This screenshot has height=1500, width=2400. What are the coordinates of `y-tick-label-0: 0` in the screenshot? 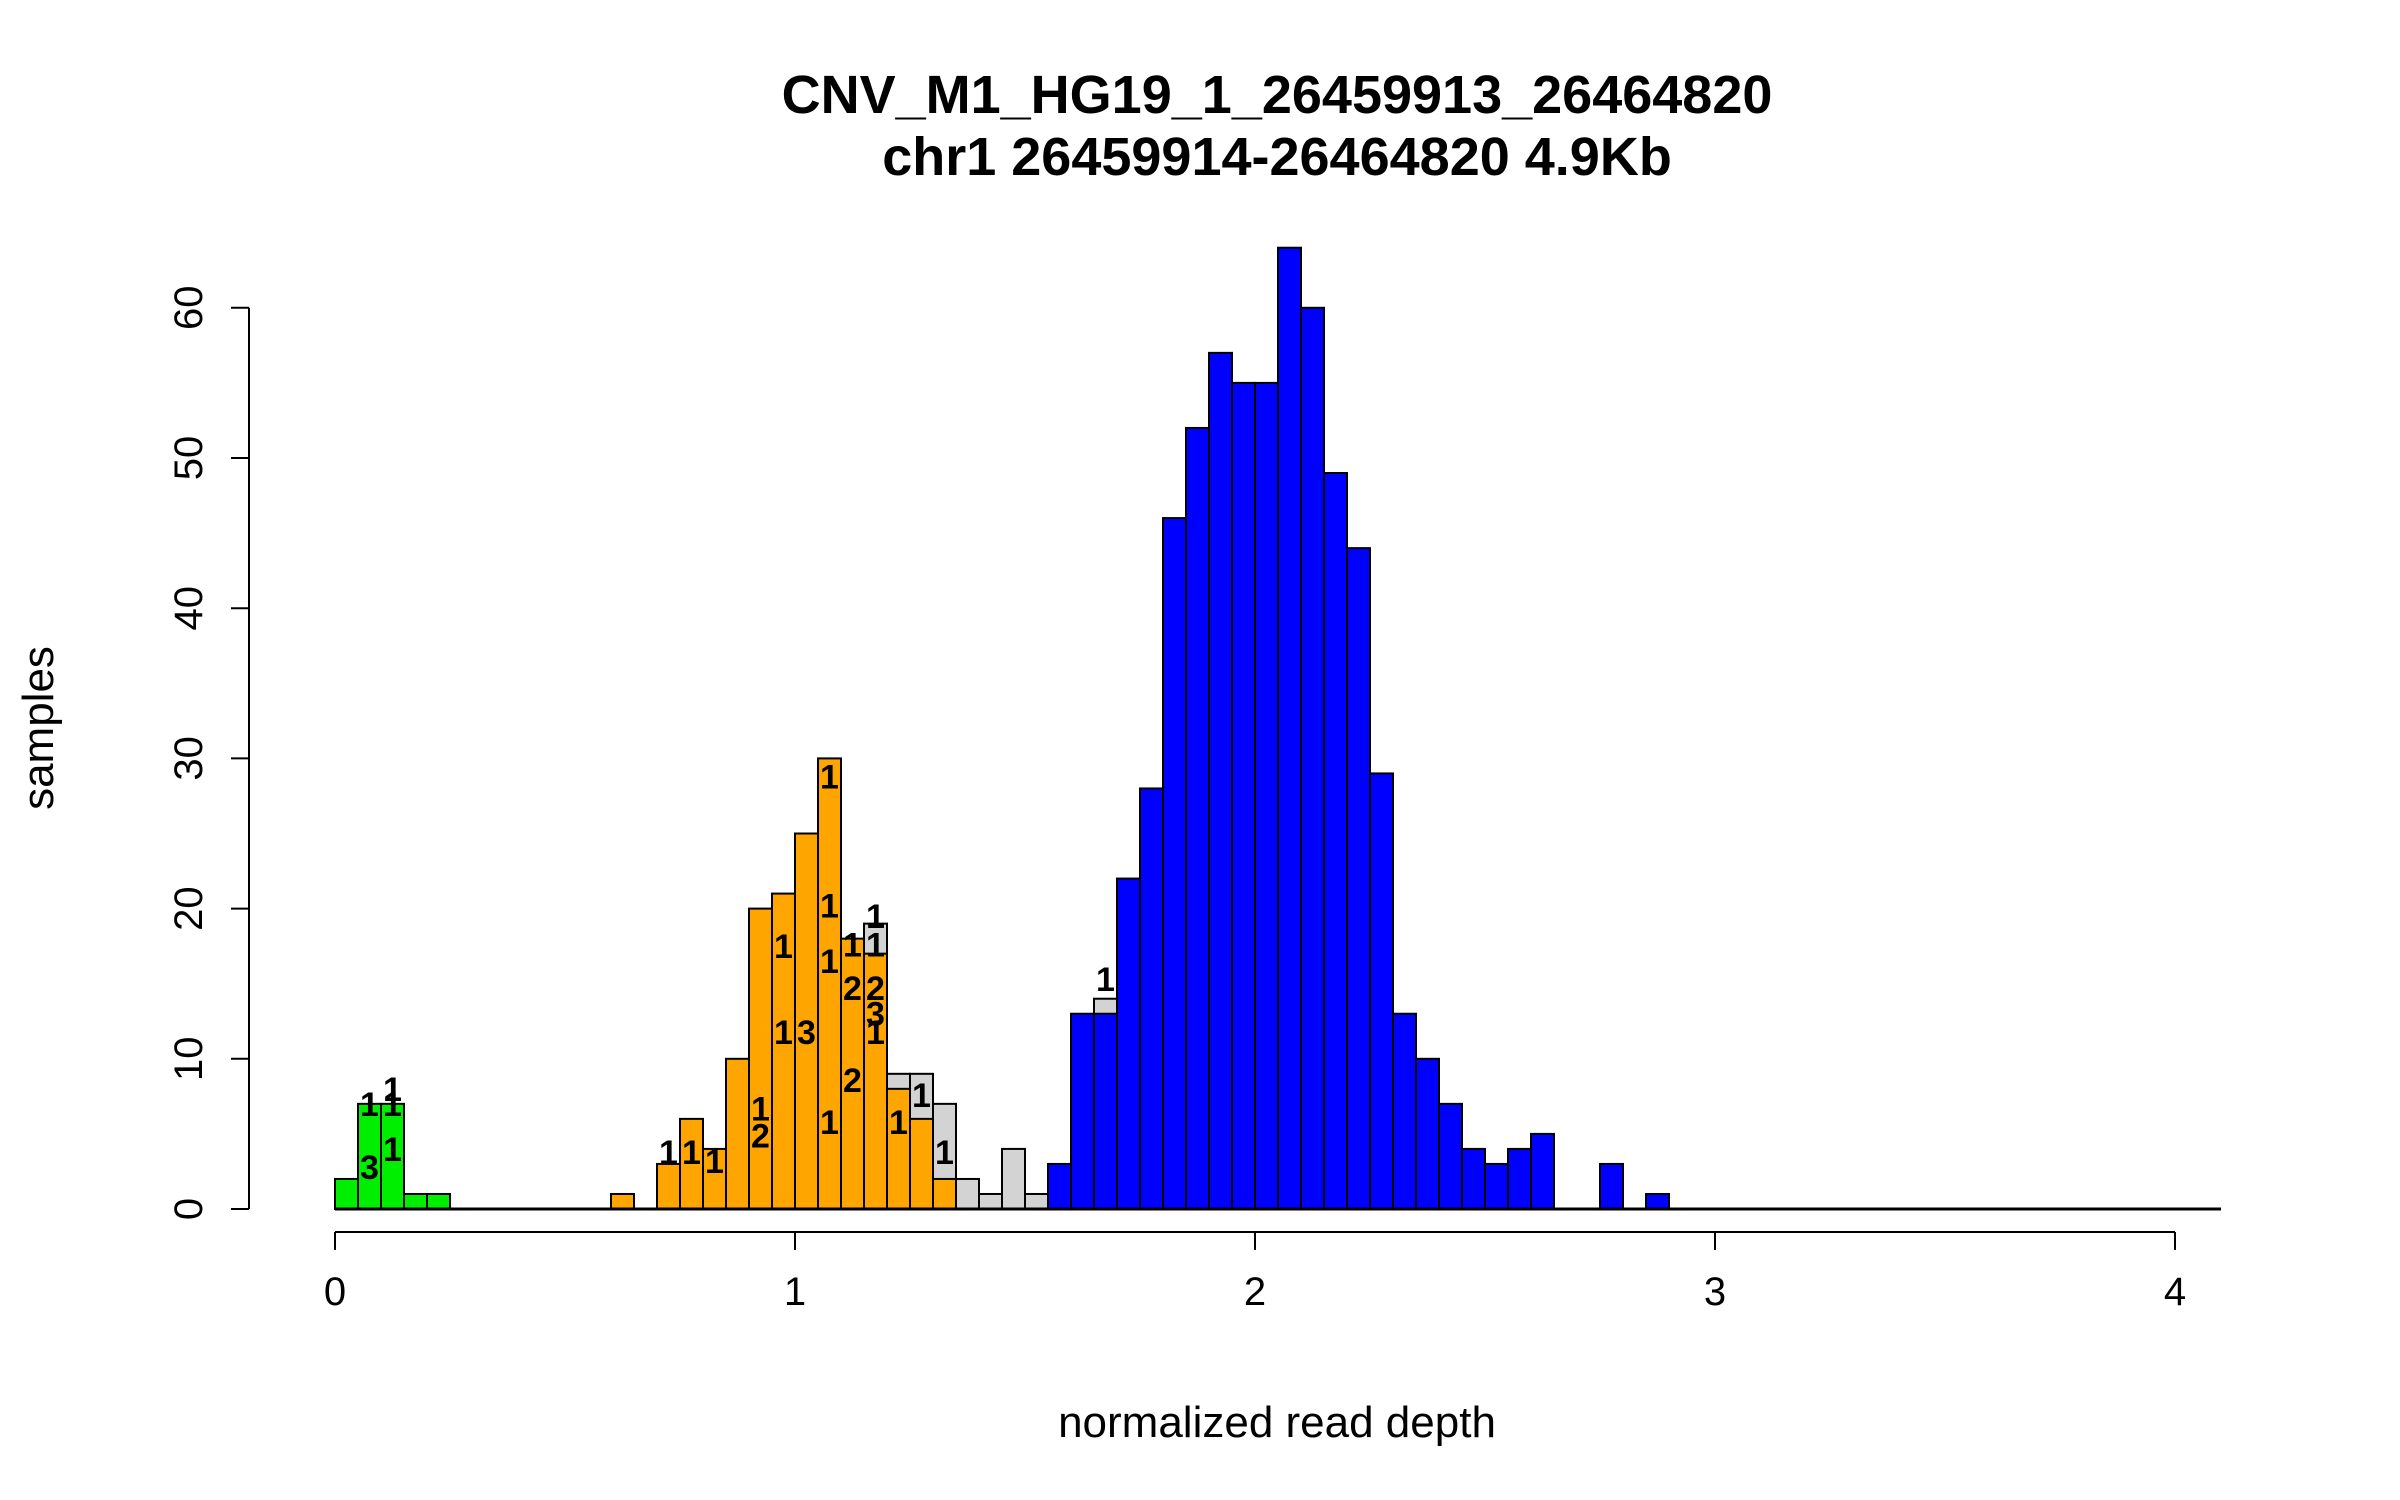 It's located at (189, 1209).